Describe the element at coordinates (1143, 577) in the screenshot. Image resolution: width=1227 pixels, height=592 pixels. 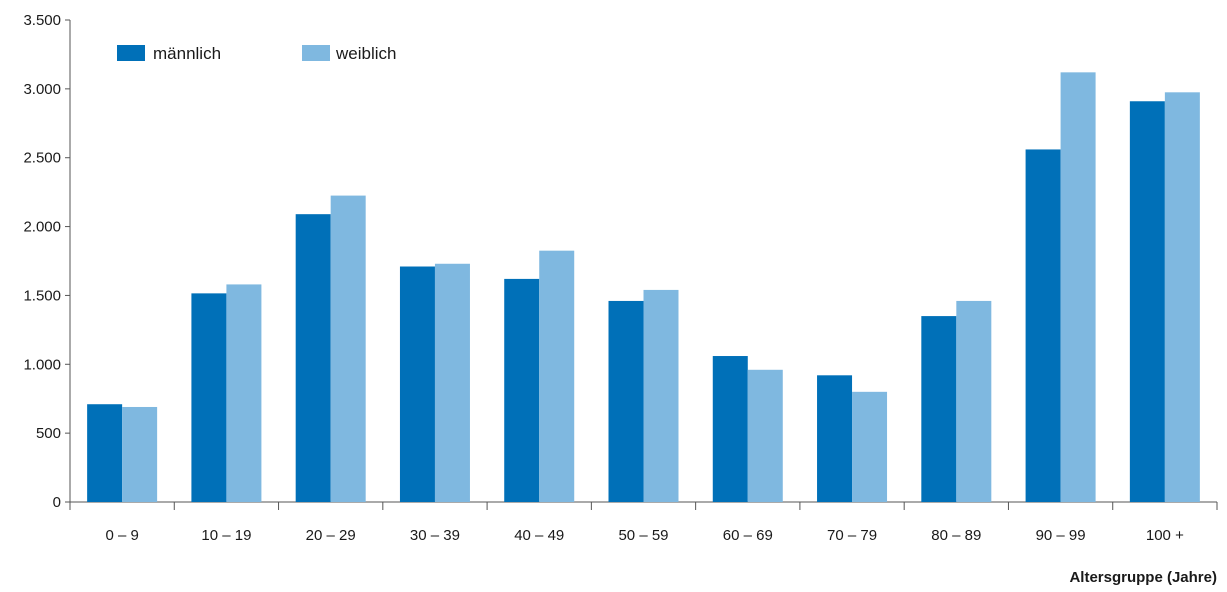
I see `x-axis-label: Altersgruppe (Jahre)` at that location.